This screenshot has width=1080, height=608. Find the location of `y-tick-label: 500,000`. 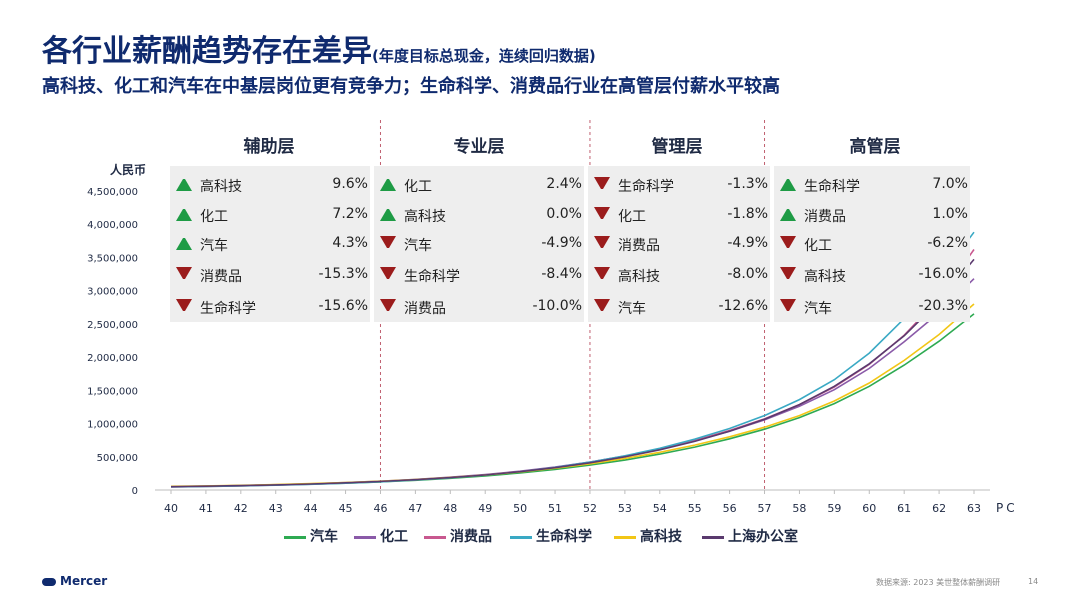

y-tick-label: 500,000 is located at coordinates (117, 458).